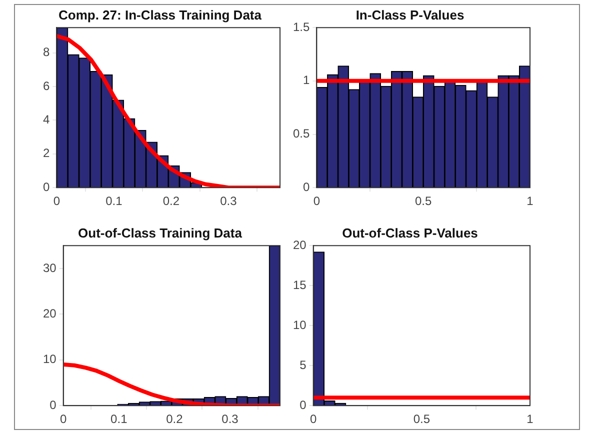  I want to click on y-tick-label: 5, so click(303, 365).